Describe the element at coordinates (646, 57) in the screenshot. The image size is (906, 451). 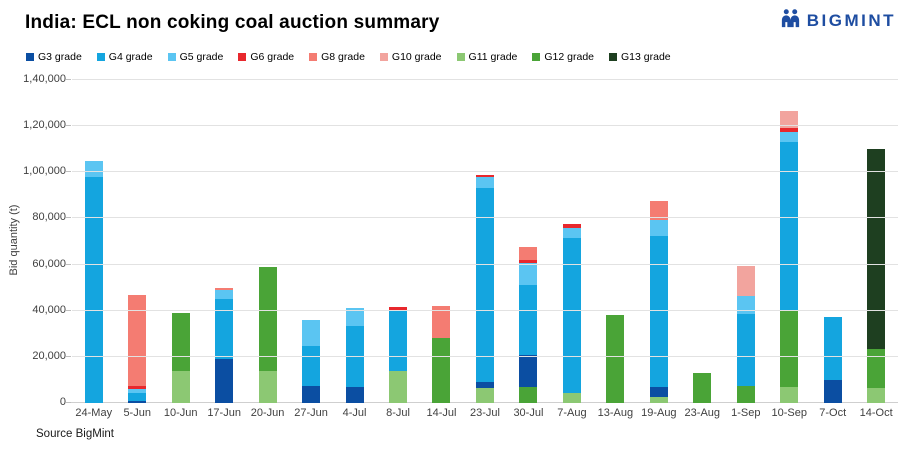
I see `legend-label: G13 grade` at that location.